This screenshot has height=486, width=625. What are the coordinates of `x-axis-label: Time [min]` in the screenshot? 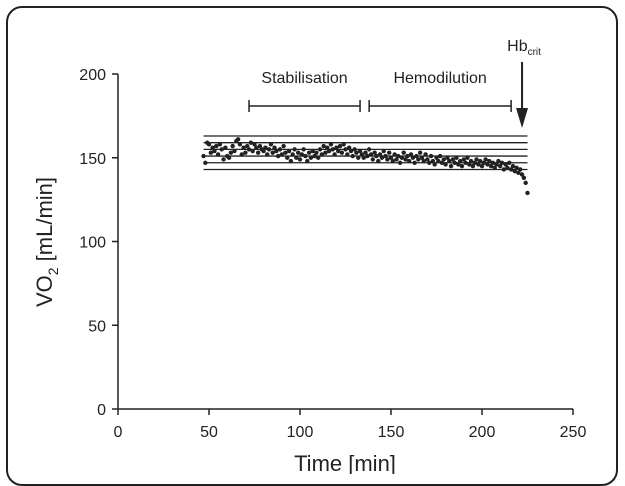 It's located at (345, 462).